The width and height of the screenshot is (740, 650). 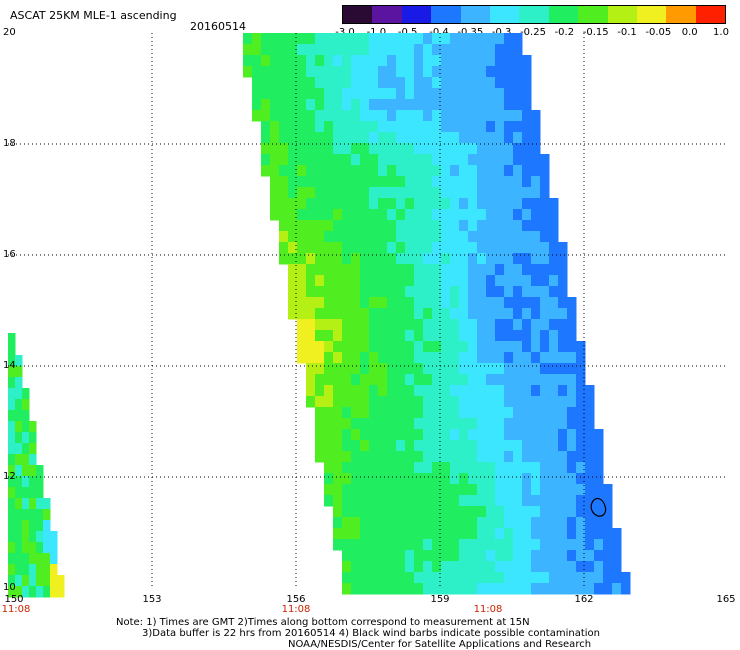 I want to click on colorbar-swatch, so click(x=593, y=14).